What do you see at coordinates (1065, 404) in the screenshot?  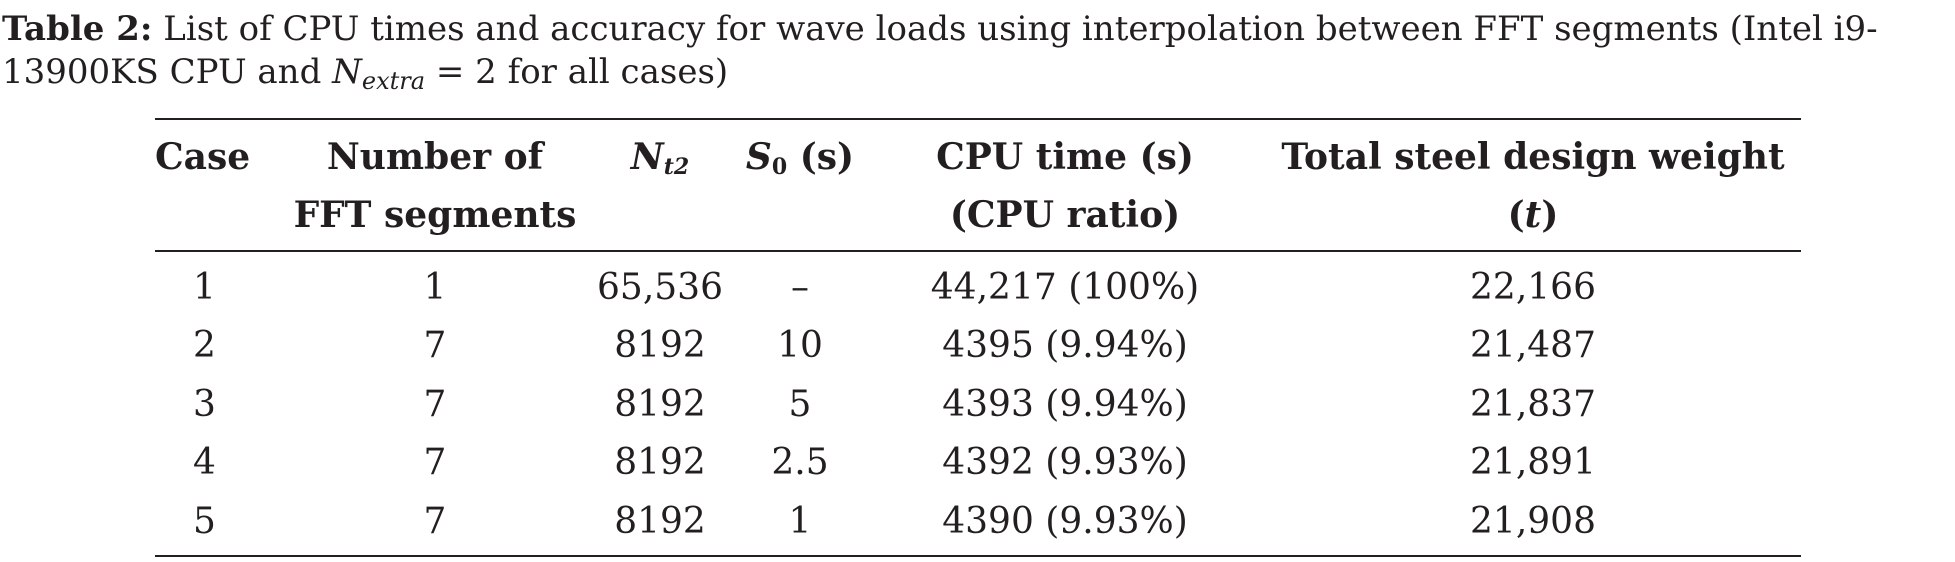 I see `cell-cpu: 4393 (9.94%)` at bounding box center [1065, 404].